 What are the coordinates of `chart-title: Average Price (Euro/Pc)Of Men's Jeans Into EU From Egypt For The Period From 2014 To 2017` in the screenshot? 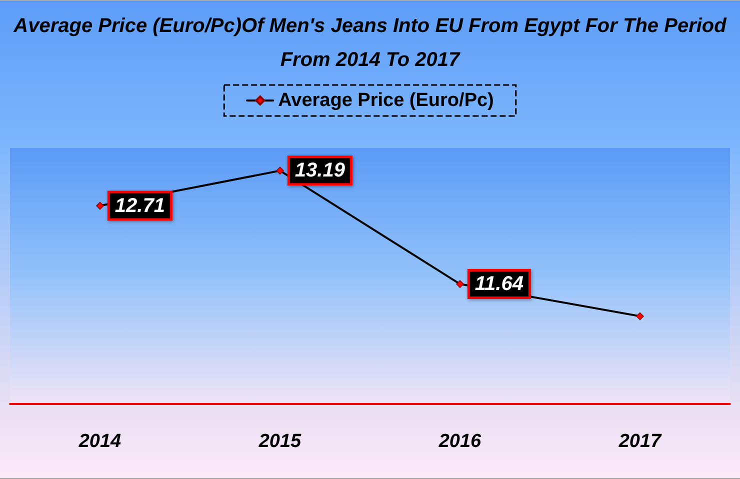 It's located at (370, 43).